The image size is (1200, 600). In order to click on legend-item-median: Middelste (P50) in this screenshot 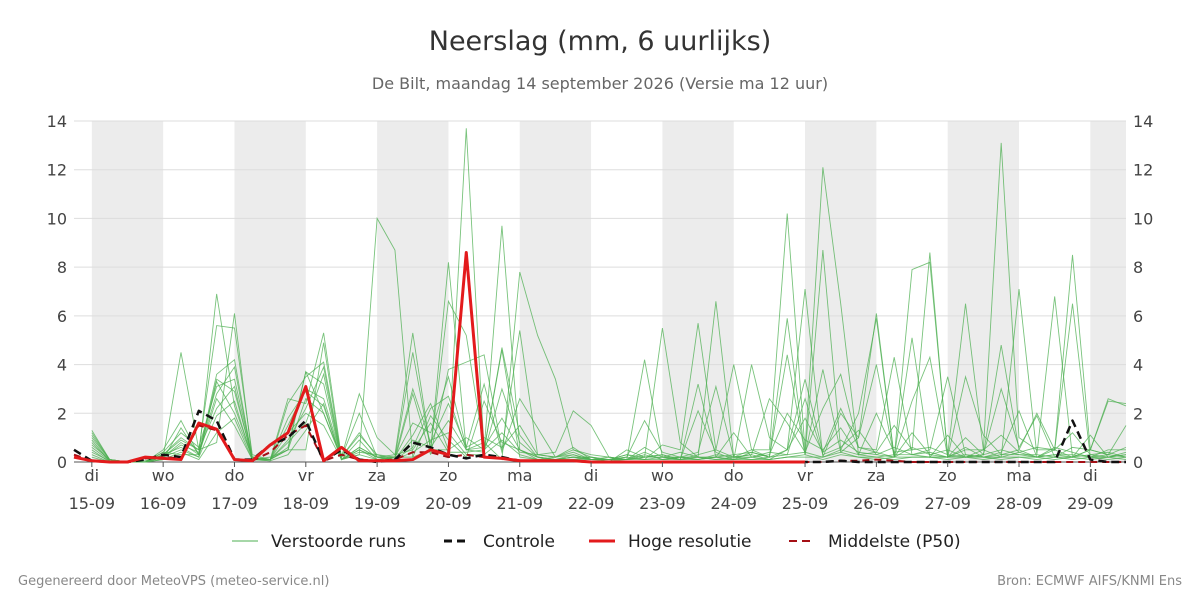, I will do `click(875, 542)`.